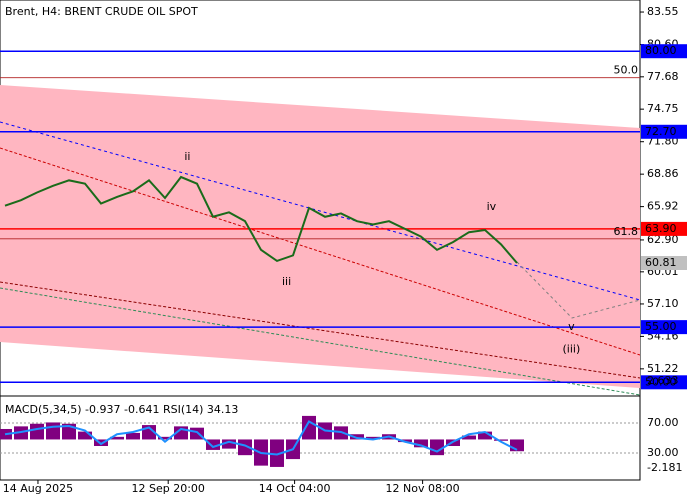 Image resolution: width=700 pixels, height=500 pixels. Describe the element at coordinates (187, 156) in the screenshot. I see `wave-label: ii` at that location.